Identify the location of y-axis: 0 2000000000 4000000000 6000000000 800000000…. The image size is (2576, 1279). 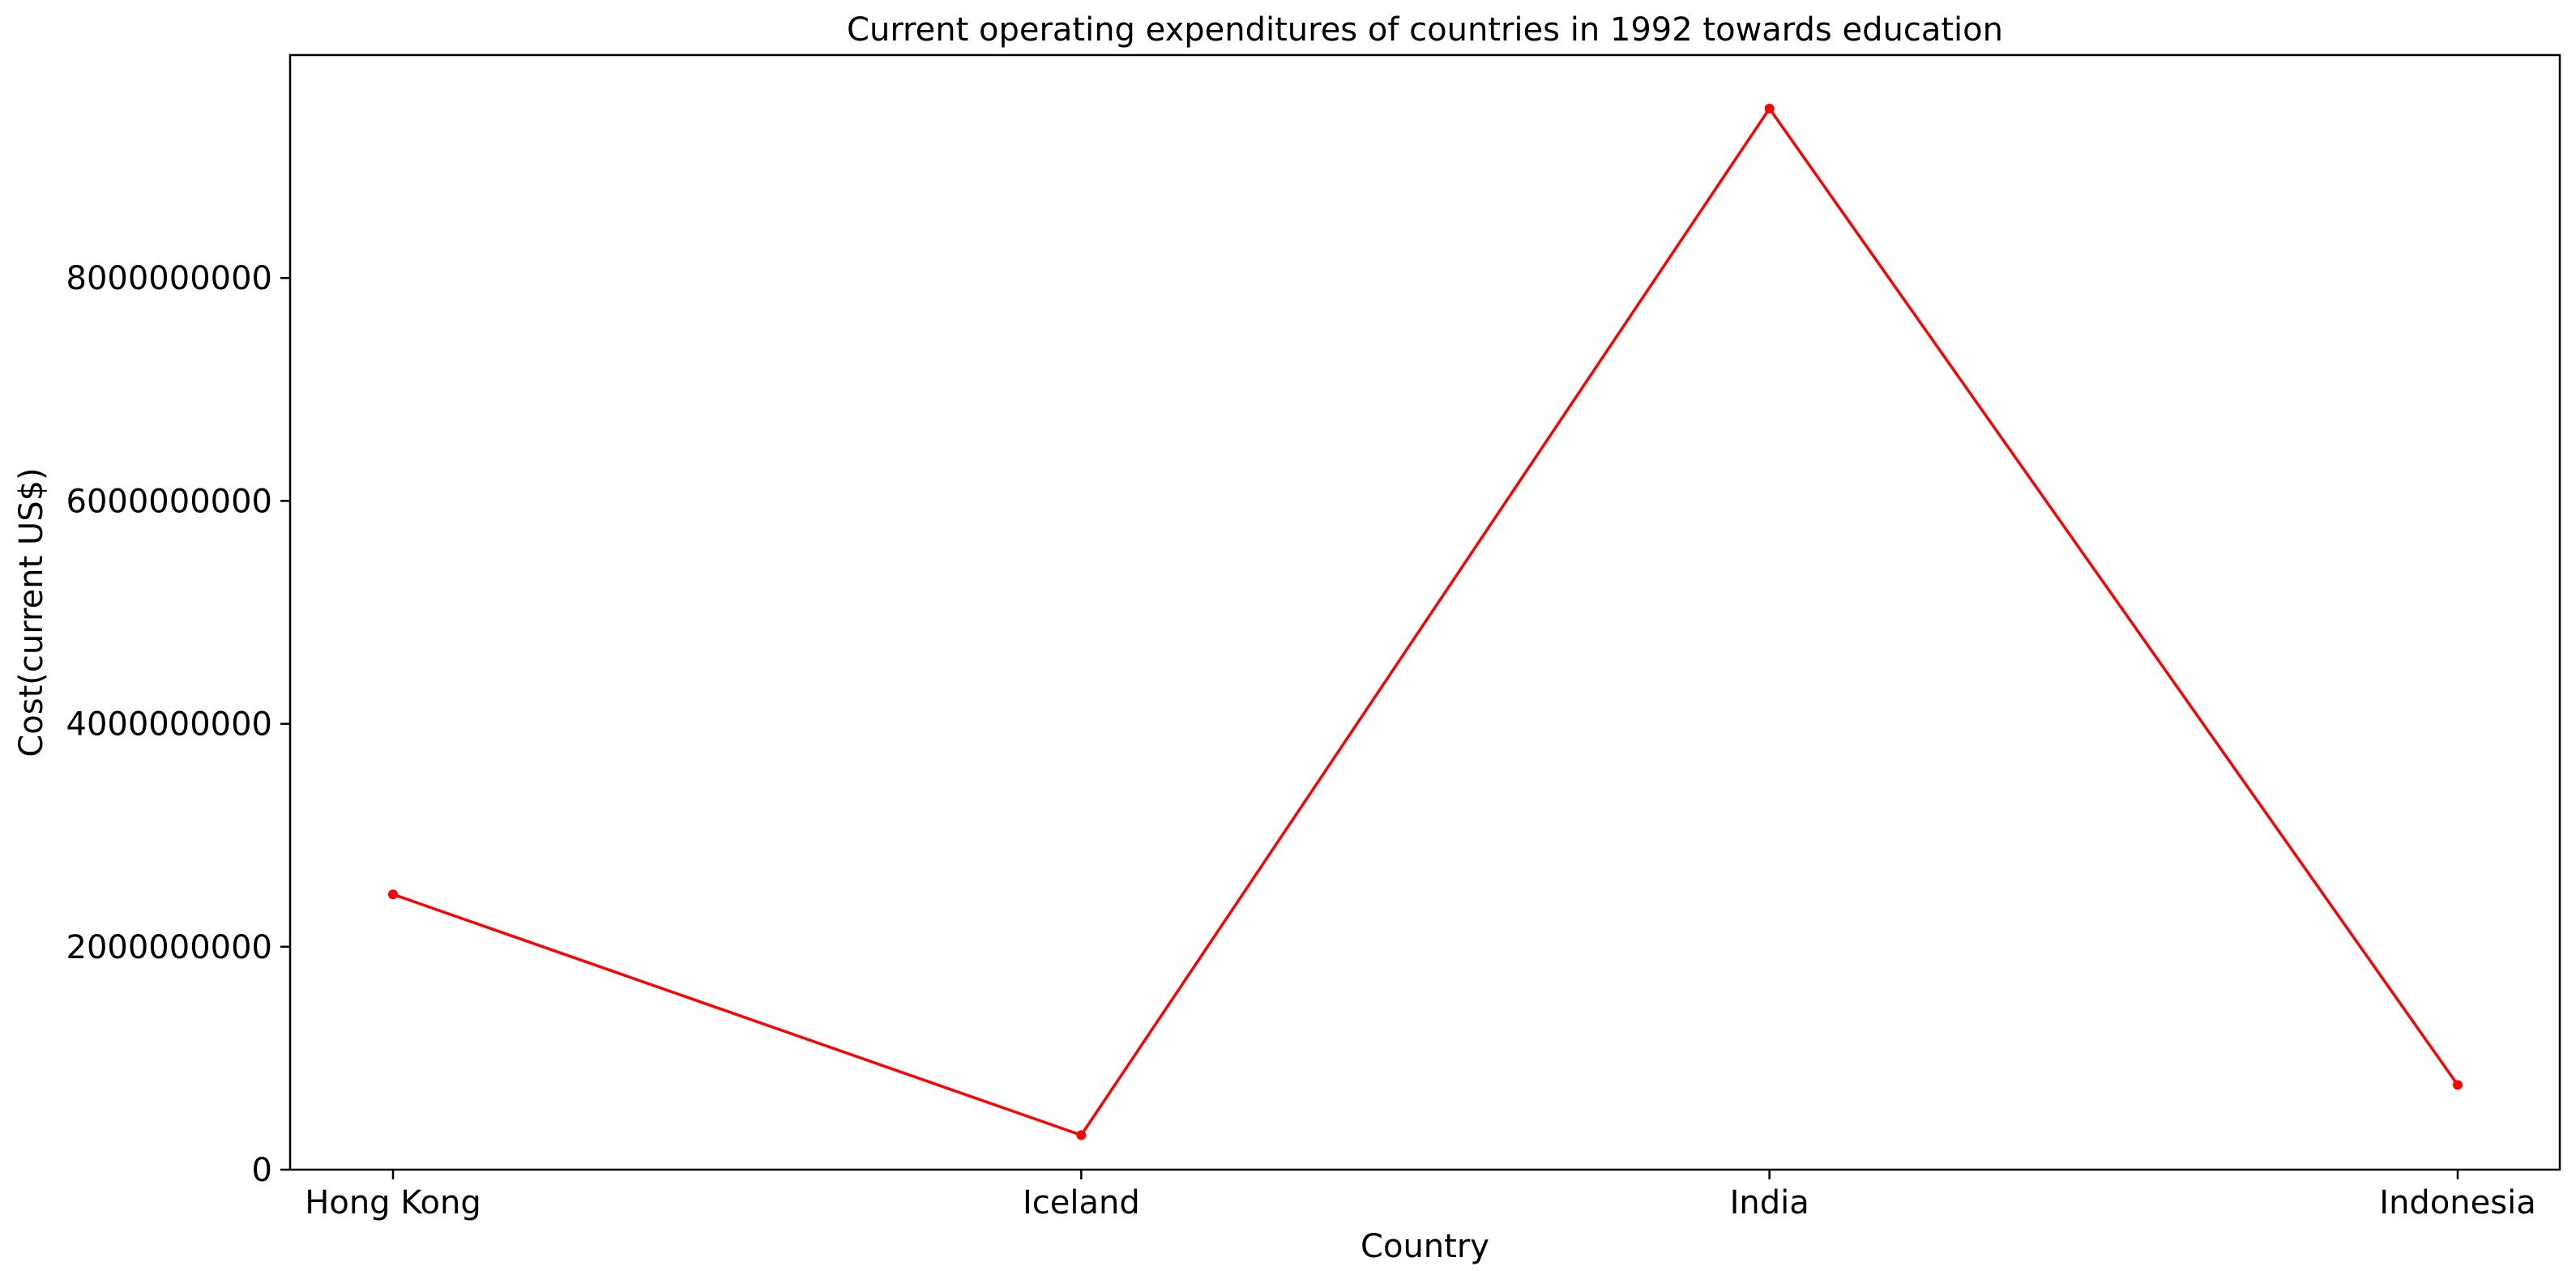
(178, 724).